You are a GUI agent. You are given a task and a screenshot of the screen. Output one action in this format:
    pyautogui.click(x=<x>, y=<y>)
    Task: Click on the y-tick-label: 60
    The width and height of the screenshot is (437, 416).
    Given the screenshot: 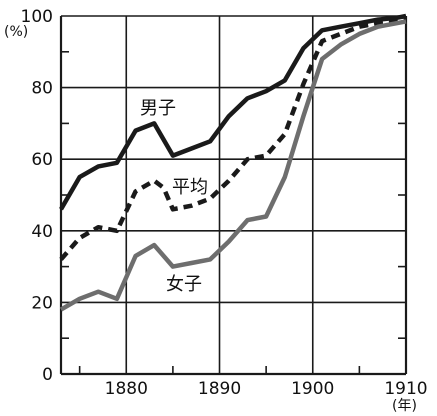 What is the action you would take?
    pyautogui.click(x=42, y=160)
    